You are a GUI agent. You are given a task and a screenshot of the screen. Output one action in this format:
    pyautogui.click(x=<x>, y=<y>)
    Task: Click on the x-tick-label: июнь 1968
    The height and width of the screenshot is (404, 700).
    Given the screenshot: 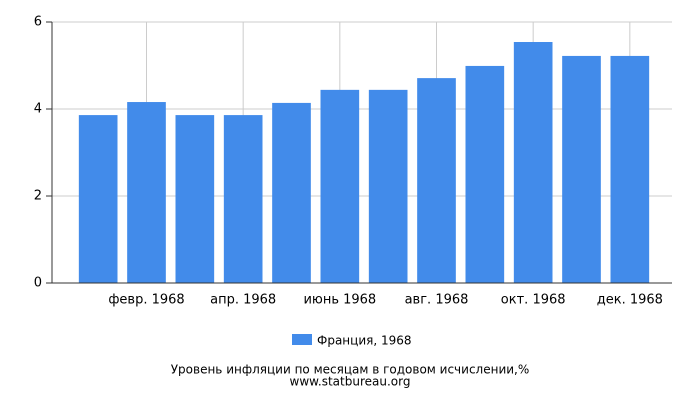 What is the action you would take?
    pyautogui.click(x=339, y=300)
    